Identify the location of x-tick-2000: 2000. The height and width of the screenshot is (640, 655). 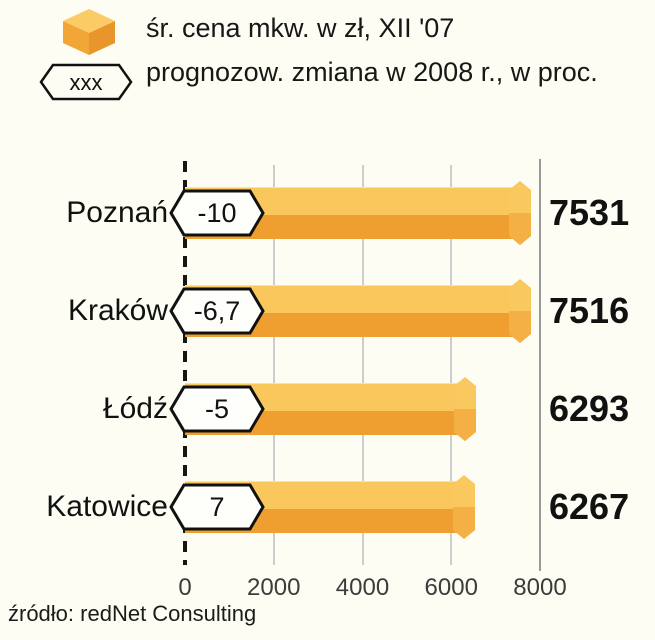
(274, 587).